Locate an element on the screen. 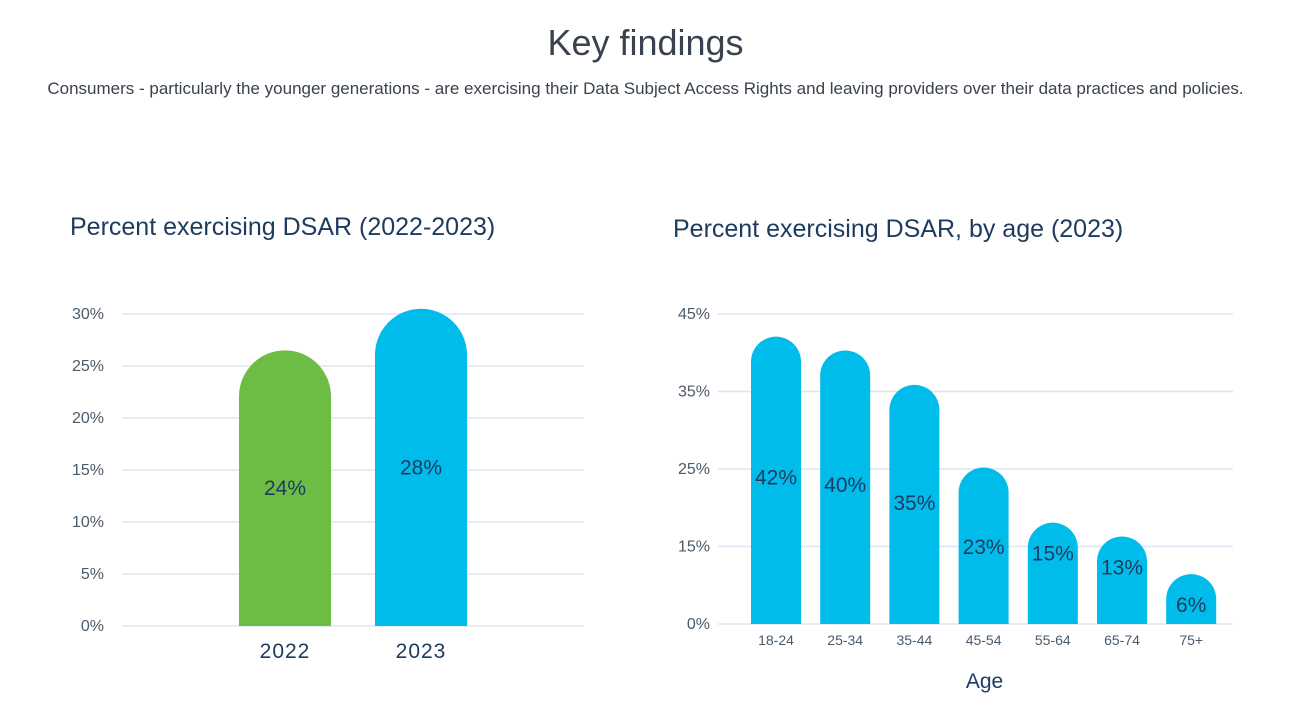  data-label: 35% is located at coordinates (914, 503).